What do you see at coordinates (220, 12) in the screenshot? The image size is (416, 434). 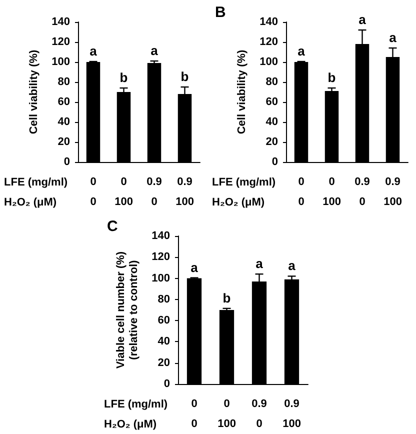 I see `chart-title: B` at bounding box center [220, 12].